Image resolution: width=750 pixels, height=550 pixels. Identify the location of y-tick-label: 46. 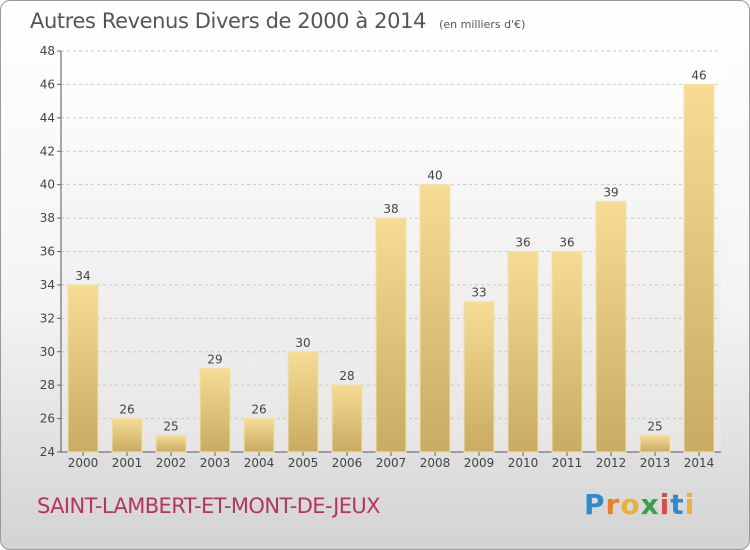
(47, 84).